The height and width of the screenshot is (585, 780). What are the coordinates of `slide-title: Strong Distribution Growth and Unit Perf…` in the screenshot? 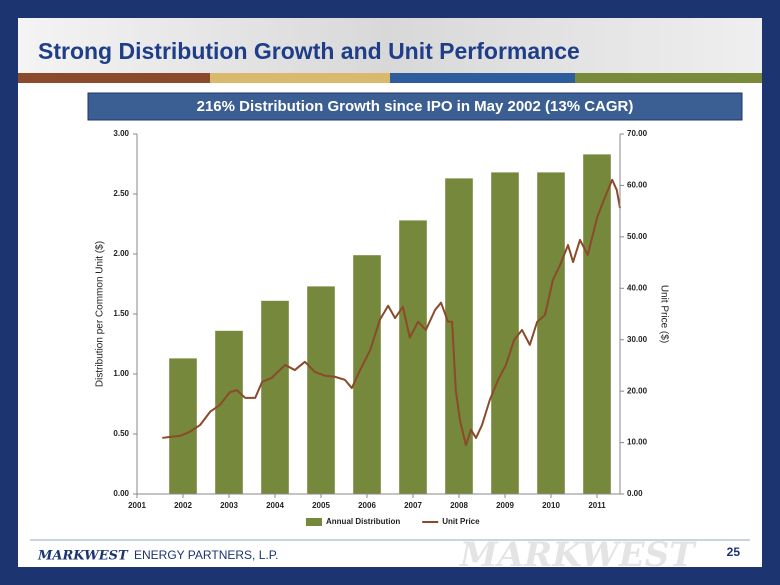 It's located at (309, 51).